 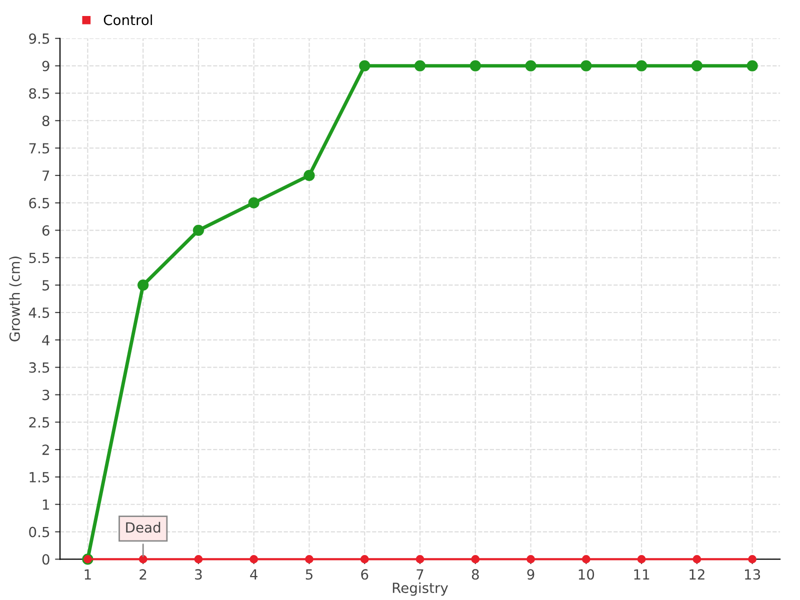 I want to click on legend-label: Control, so click(x=128, y=20).